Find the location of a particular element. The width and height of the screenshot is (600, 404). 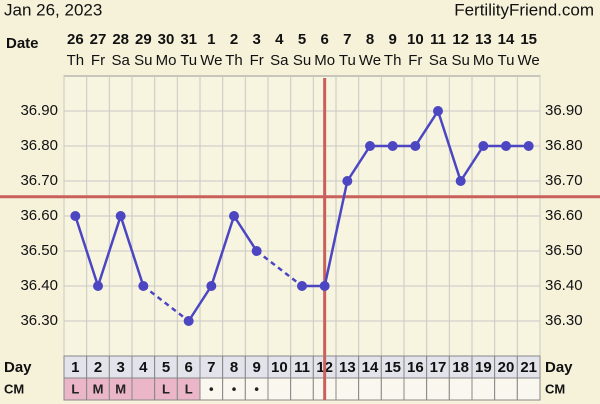

day-number: 14 is located at coordinates (370, 367).